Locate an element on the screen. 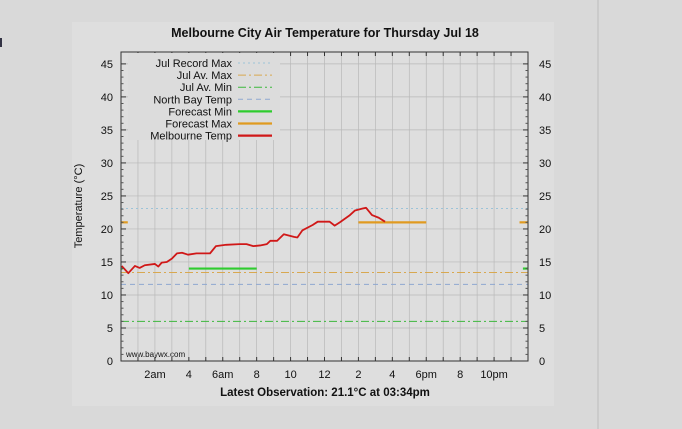 The image size is (682, 429). y-tick-label-right: 5 is located at coordinates (542, 329).